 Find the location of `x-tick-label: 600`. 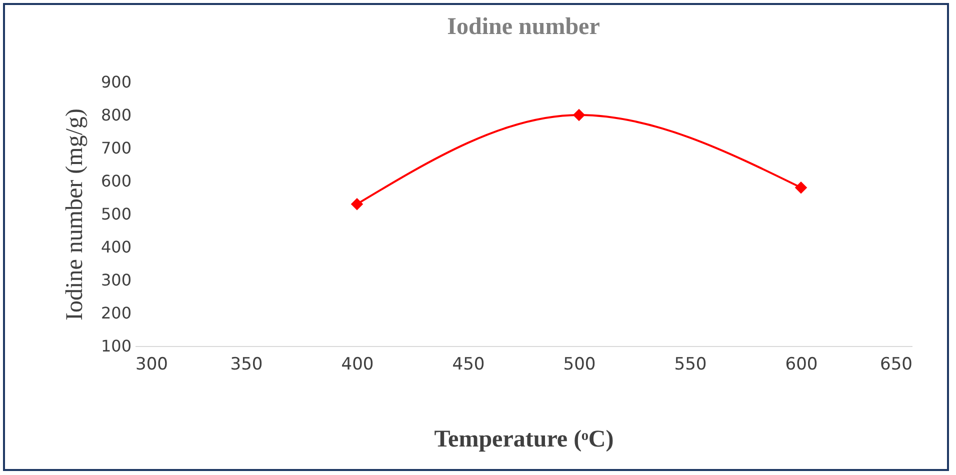

x-tick-label: 600 is located at coordinates (801, 364).